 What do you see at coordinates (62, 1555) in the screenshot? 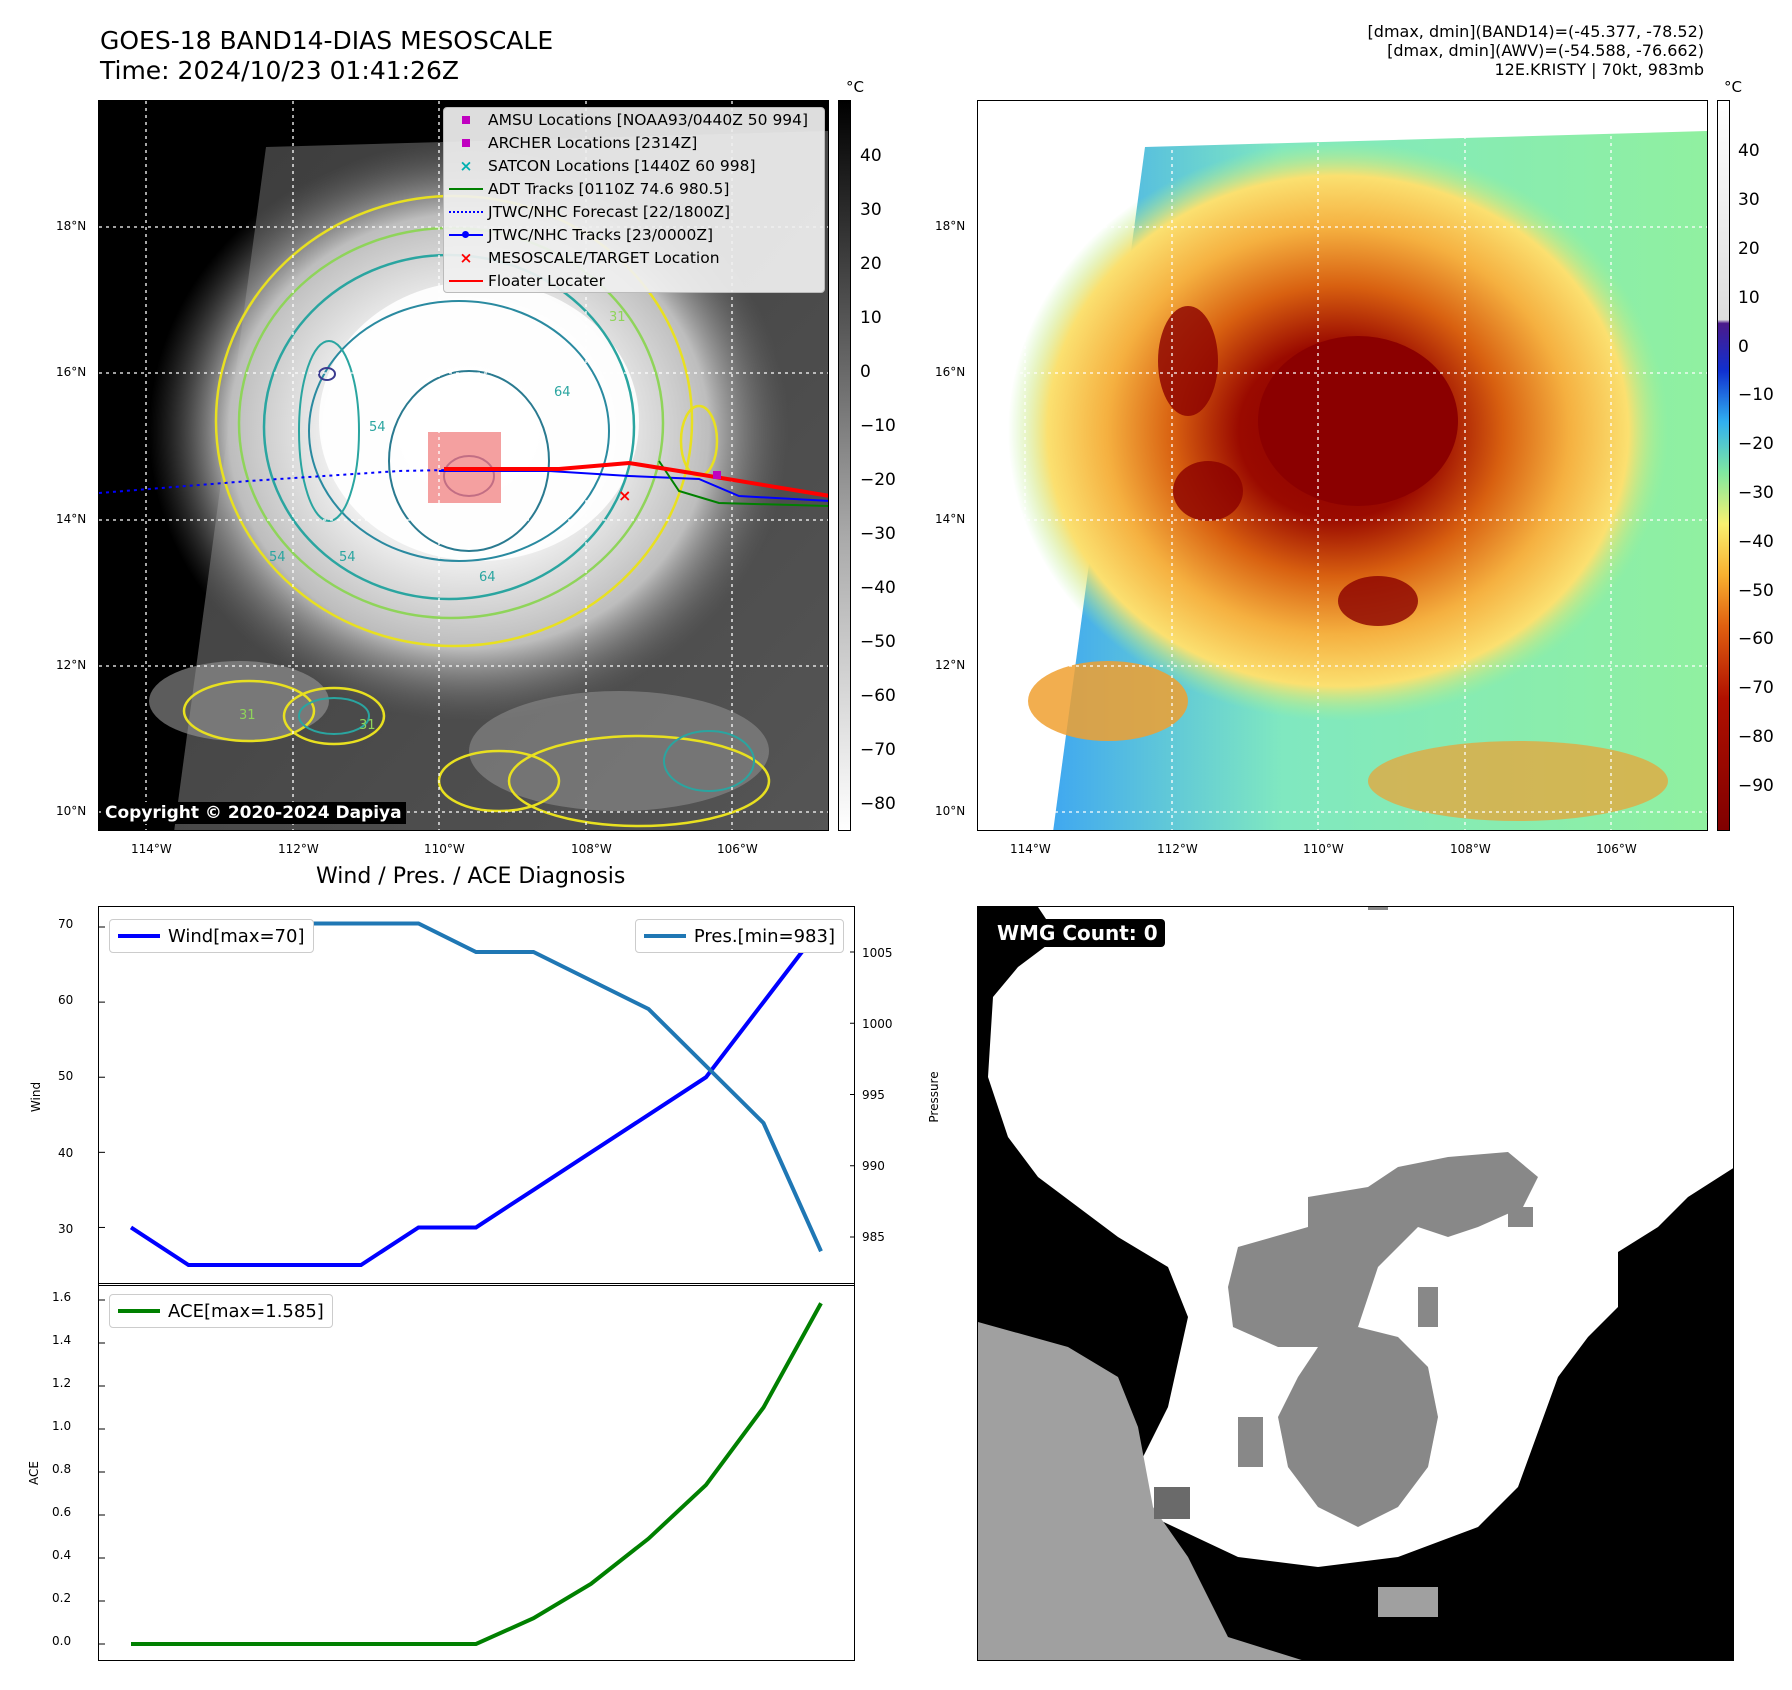
I see `ace-tick: 0.4` at bounding box center [62, 1555].